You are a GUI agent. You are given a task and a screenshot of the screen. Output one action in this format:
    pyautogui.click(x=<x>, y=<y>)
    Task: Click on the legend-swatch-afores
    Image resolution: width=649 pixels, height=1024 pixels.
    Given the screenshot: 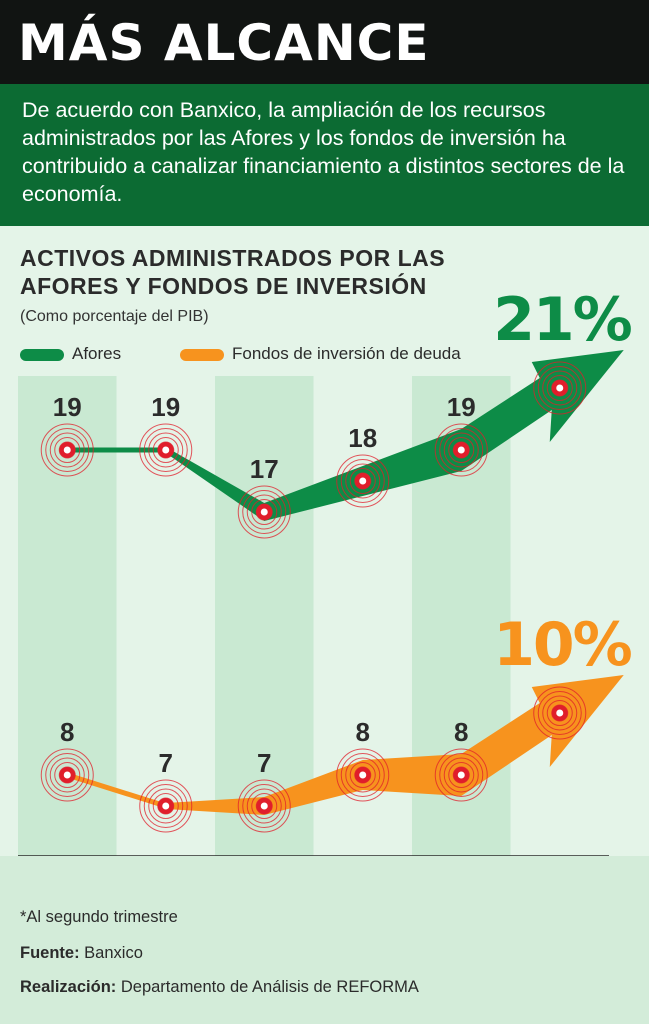 What is the action you would take?
    pyautogui.click(x=42, y=354)
    